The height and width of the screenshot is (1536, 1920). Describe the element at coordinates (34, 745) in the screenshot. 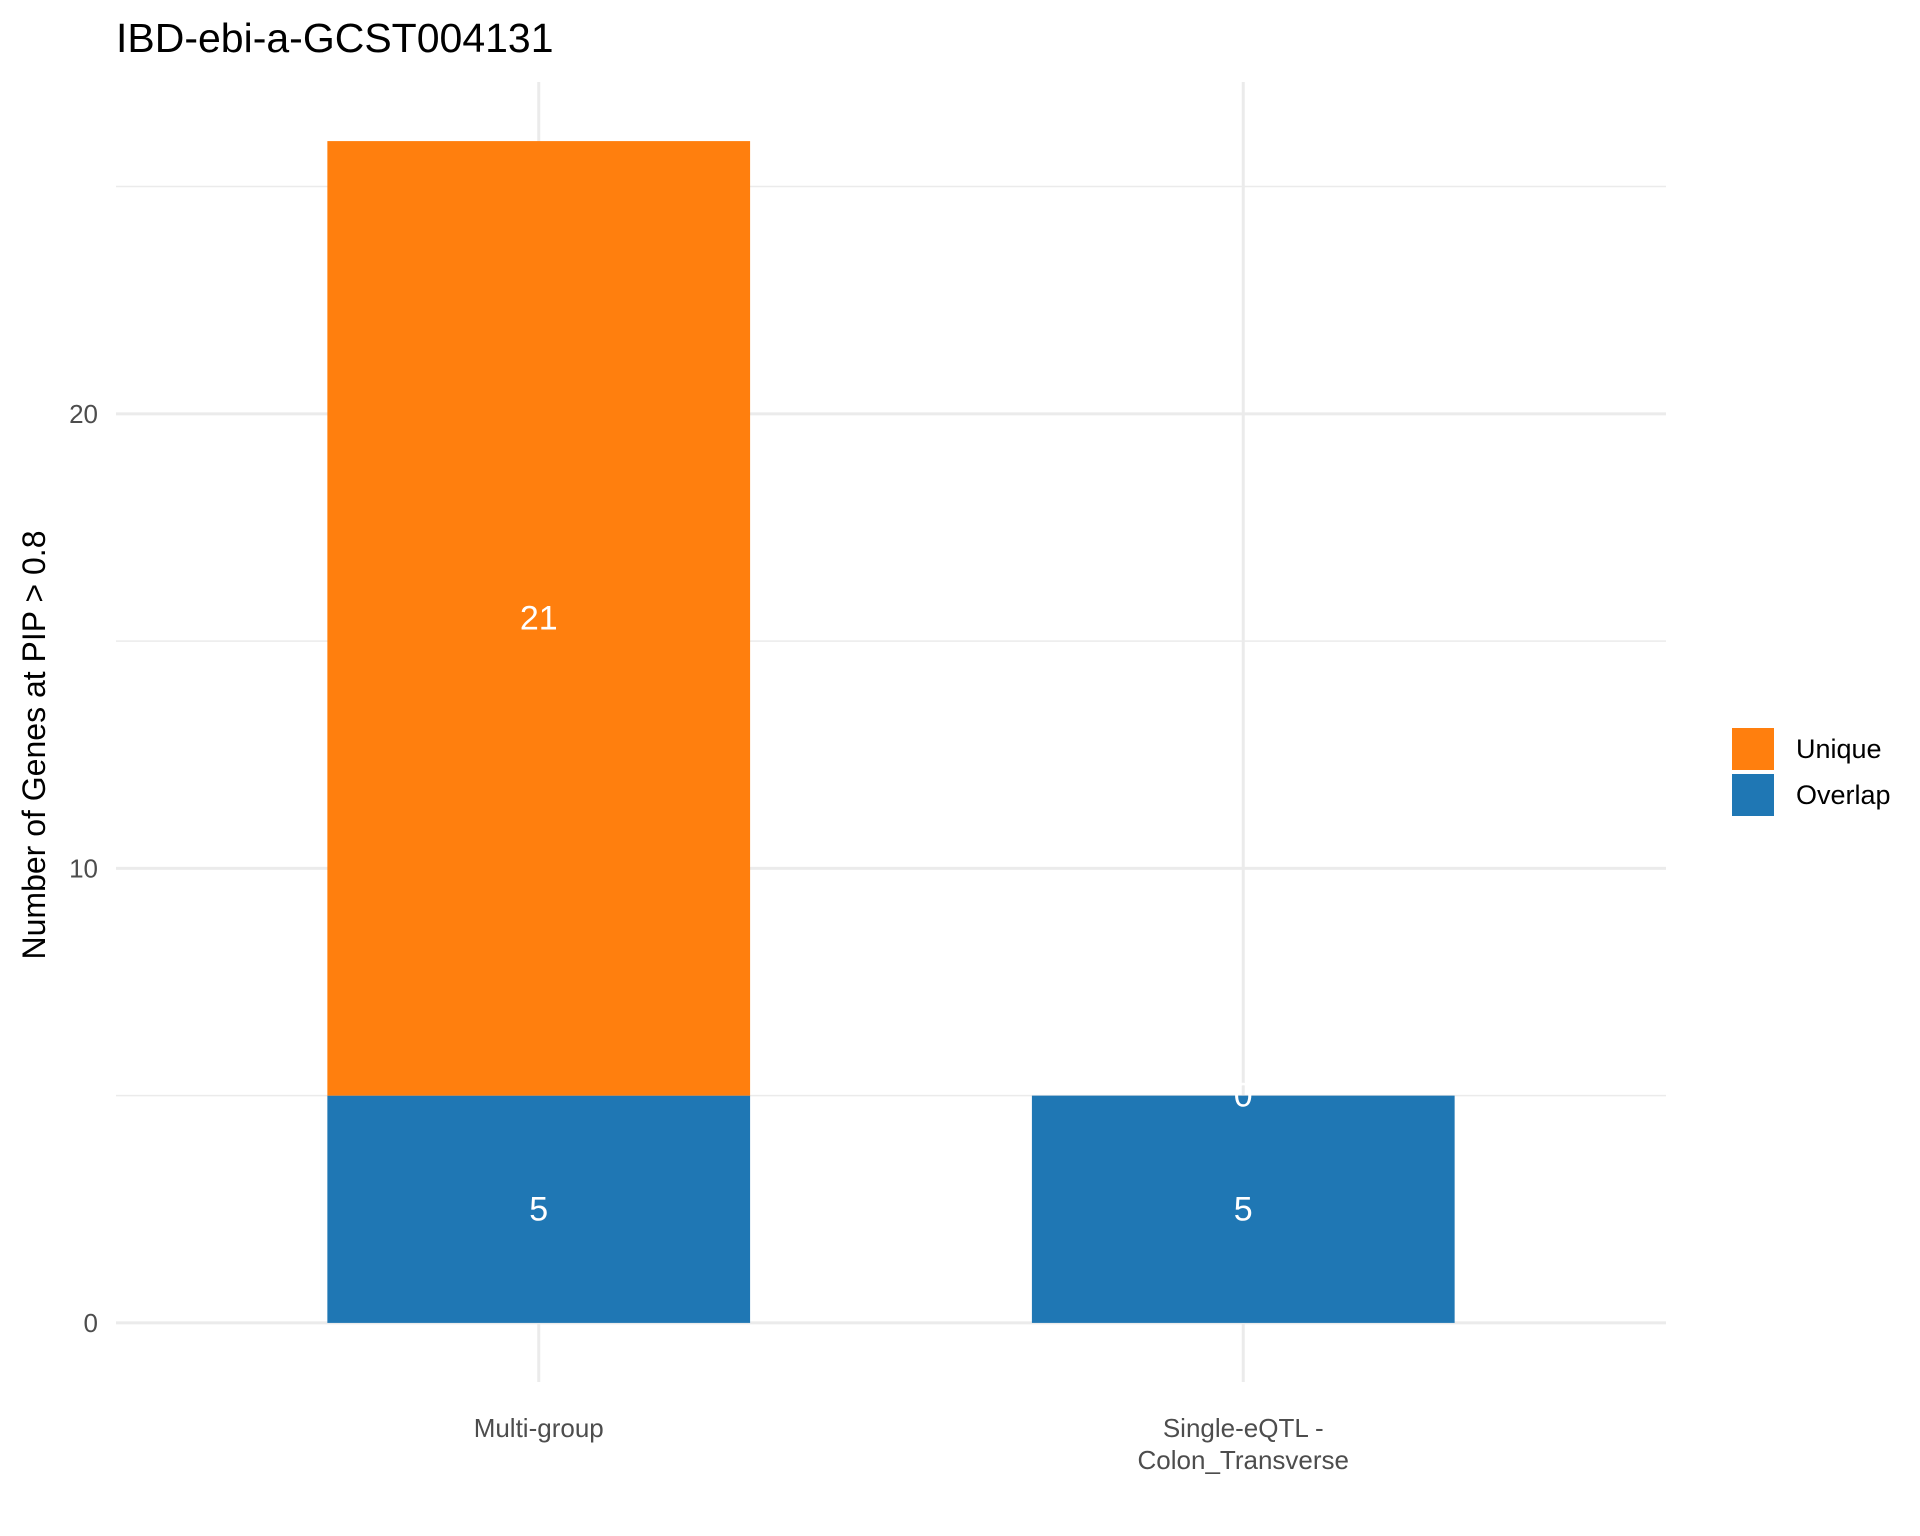

I see `y-axis-title: Number of Genes at PIP > 0.8` at that location.